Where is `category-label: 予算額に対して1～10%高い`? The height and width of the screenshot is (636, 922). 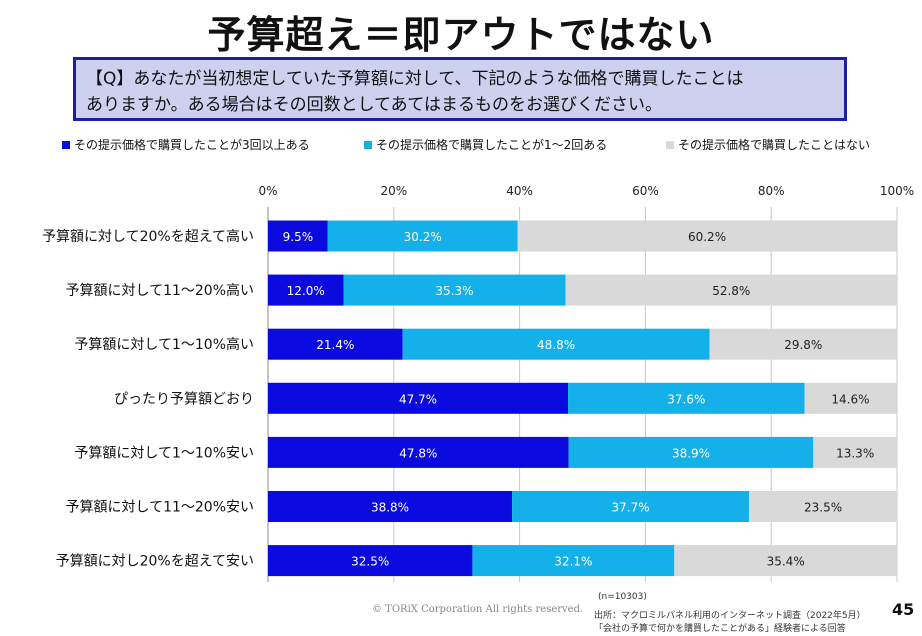
category-label: 予算額に対して1～10%高い is located at coordinates (164, 344).